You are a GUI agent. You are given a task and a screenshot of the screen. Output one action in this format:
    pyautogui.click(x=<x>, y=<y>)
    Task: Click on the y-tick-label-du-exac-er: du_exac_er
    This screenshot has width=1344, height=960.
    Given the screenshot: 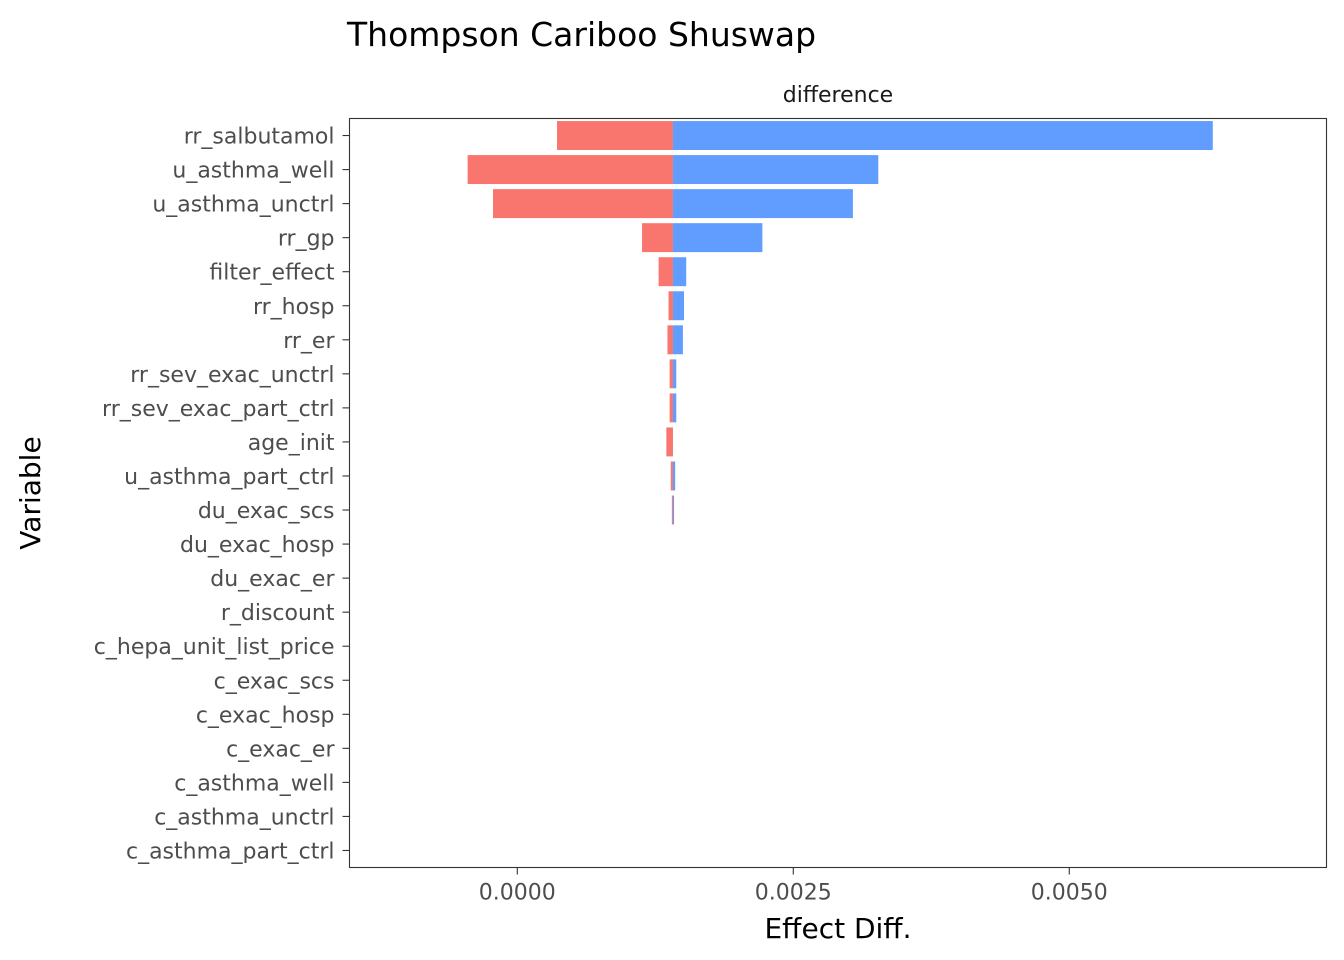 What is the action you would take?
    pyautogui.click(x=272, y=579)
    